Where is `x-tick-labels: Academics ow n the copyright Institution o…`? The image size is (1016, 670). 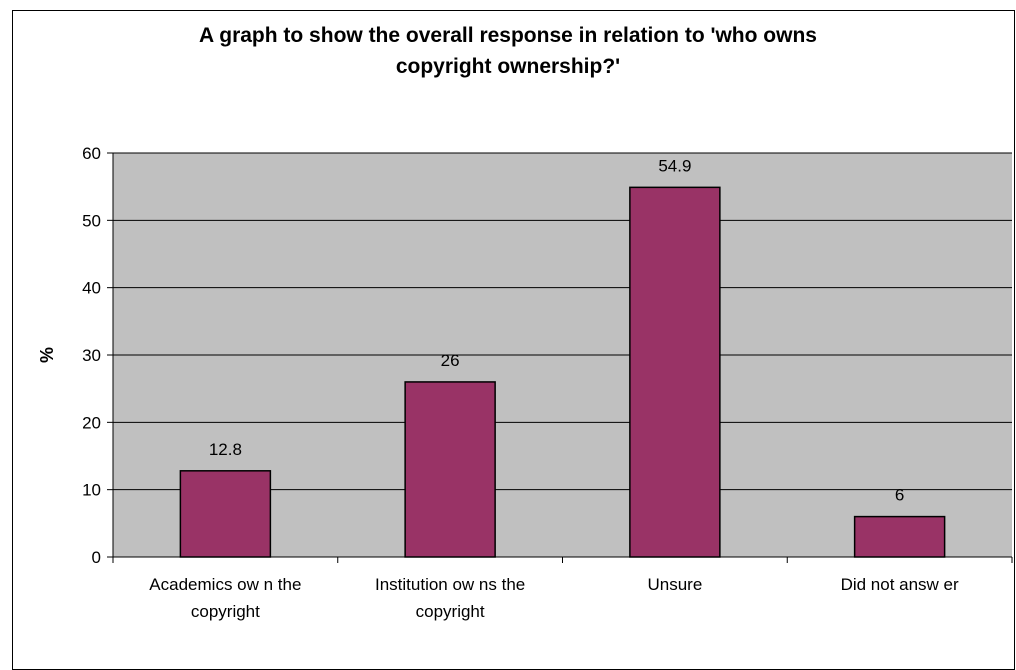
x-tick-labels: Academics ow n the copyright Institution o… is located at coordinates (554, 598).